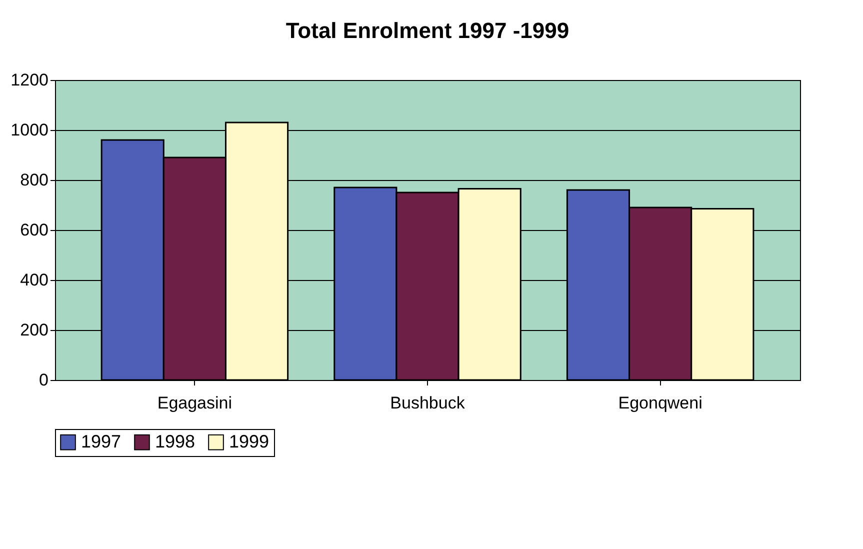  What do you see at coordinates (34, 180) in the screenshot?
I see `y-tick-label: 800` at bounding box center [34, 180].